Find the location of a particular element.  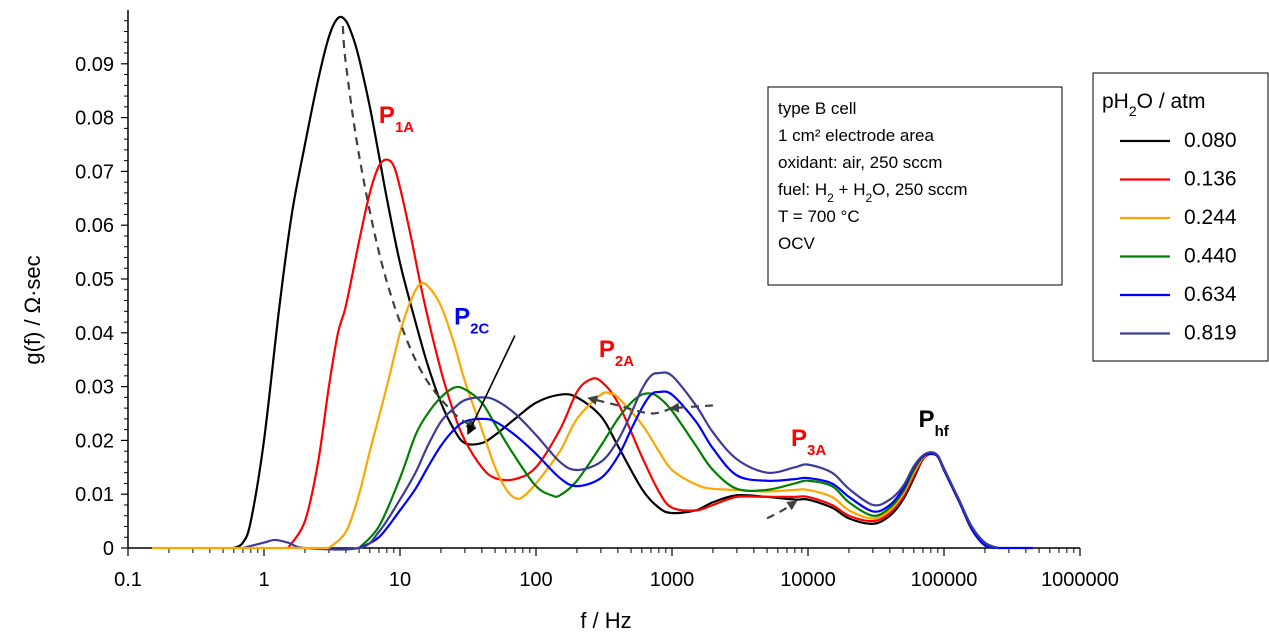

legend-label-0.819: 0.819 is located at coordinates (1210, 333).